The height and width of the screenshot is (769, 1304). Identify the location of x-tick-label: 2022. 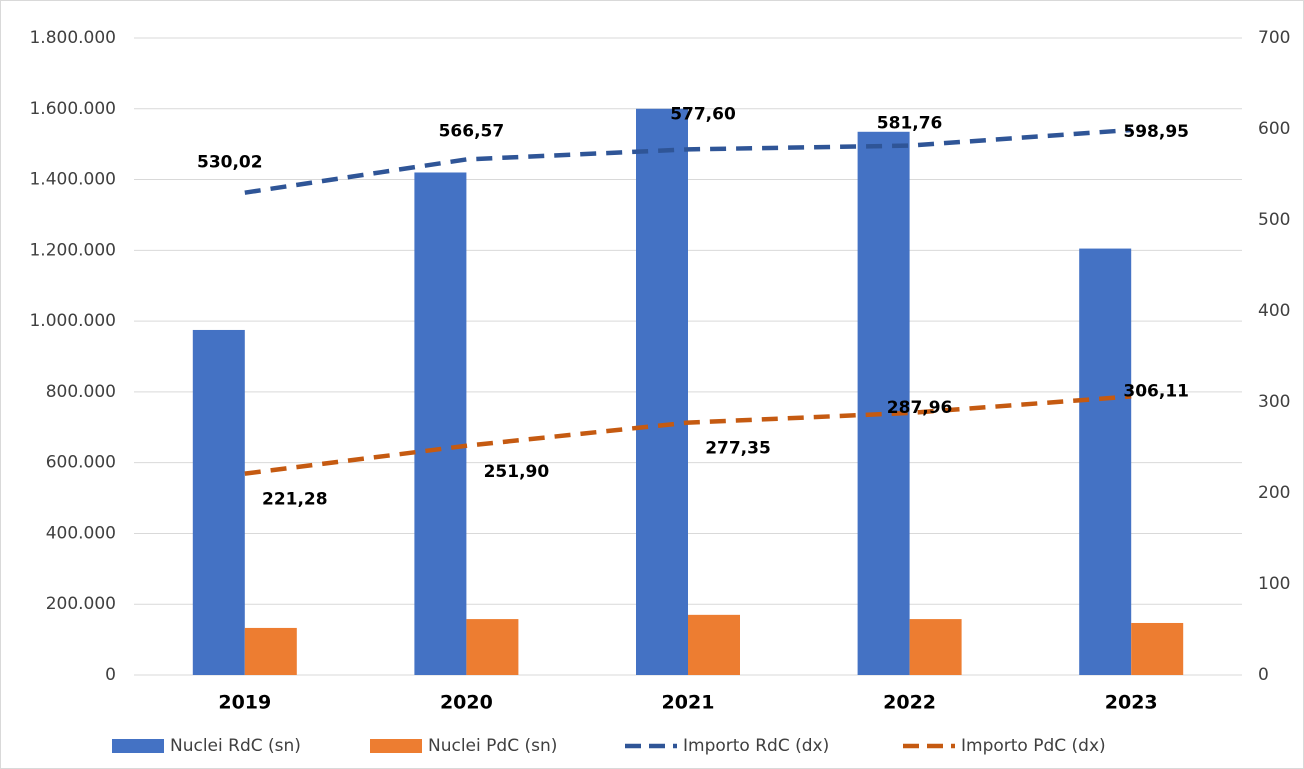
(909, 703).